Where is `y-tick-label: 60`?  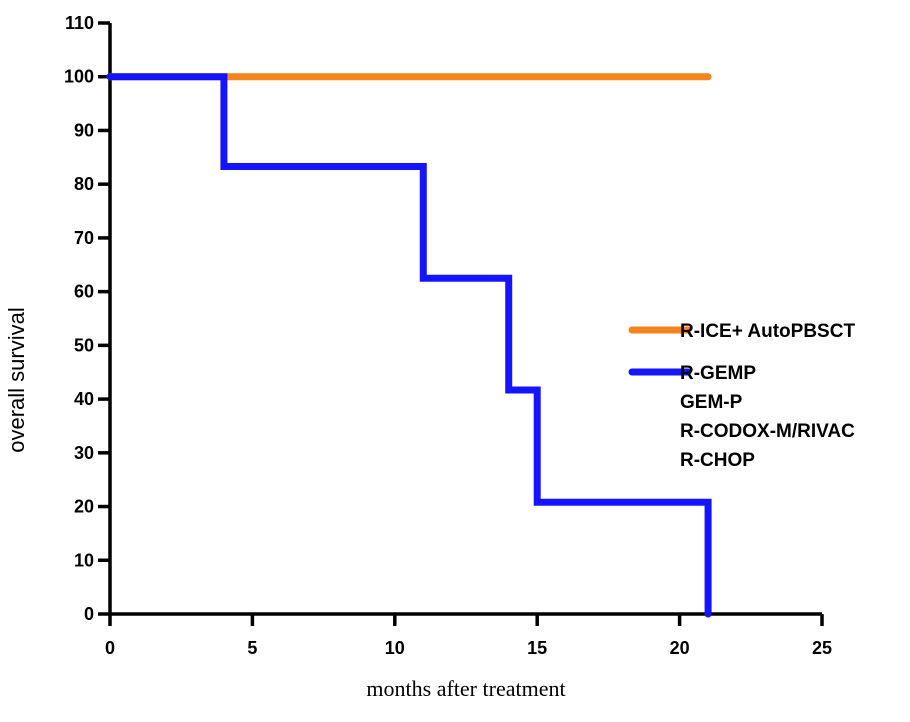
y-tick-label: 60 is located at coordinates (84, 292).